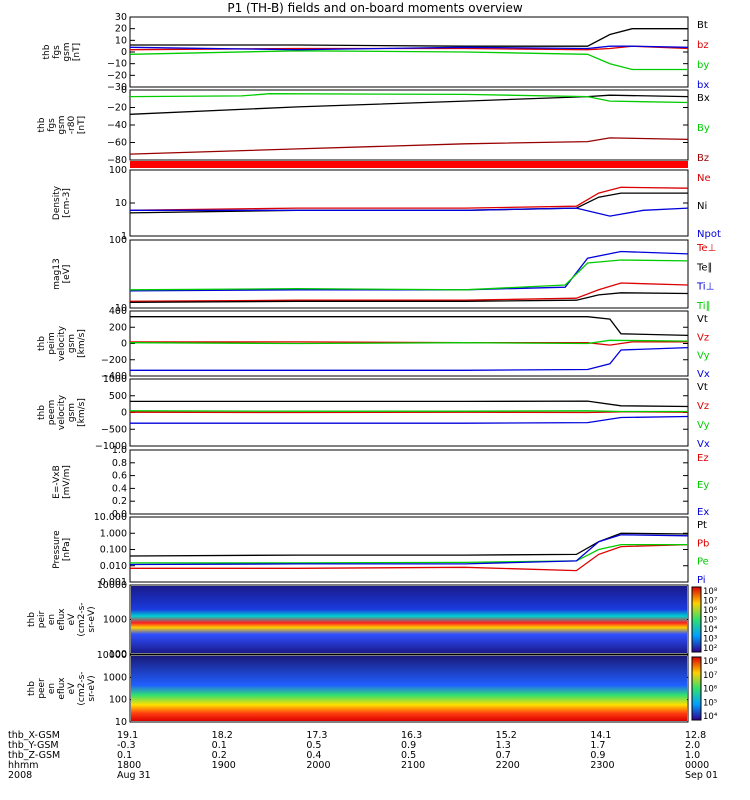  What do you see at coordinates (409, 98) in the screenshot?
I see `series-line-By` at bounding box center [409, 98].